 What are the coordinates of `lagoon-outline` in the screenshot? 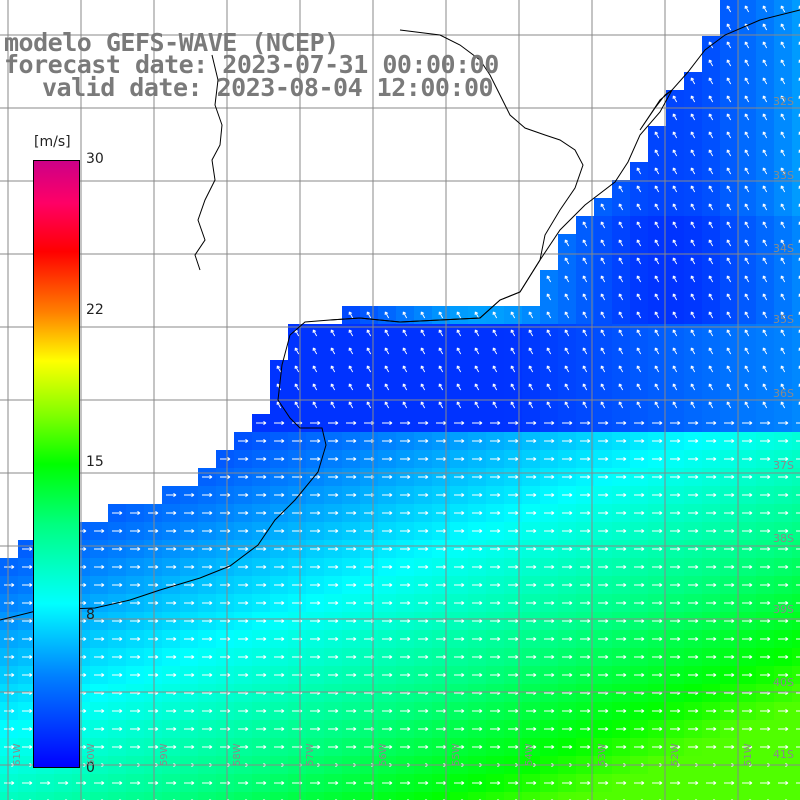 It's located at (656, 110).